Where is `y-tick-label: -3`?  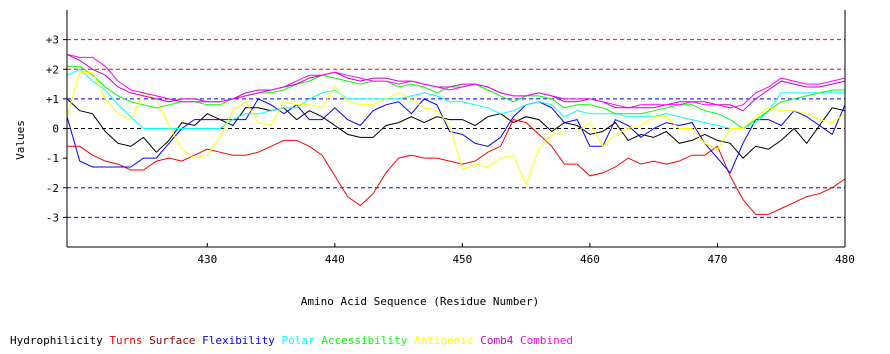 y-tick-label: -3 is located at coordinates (52, 217).